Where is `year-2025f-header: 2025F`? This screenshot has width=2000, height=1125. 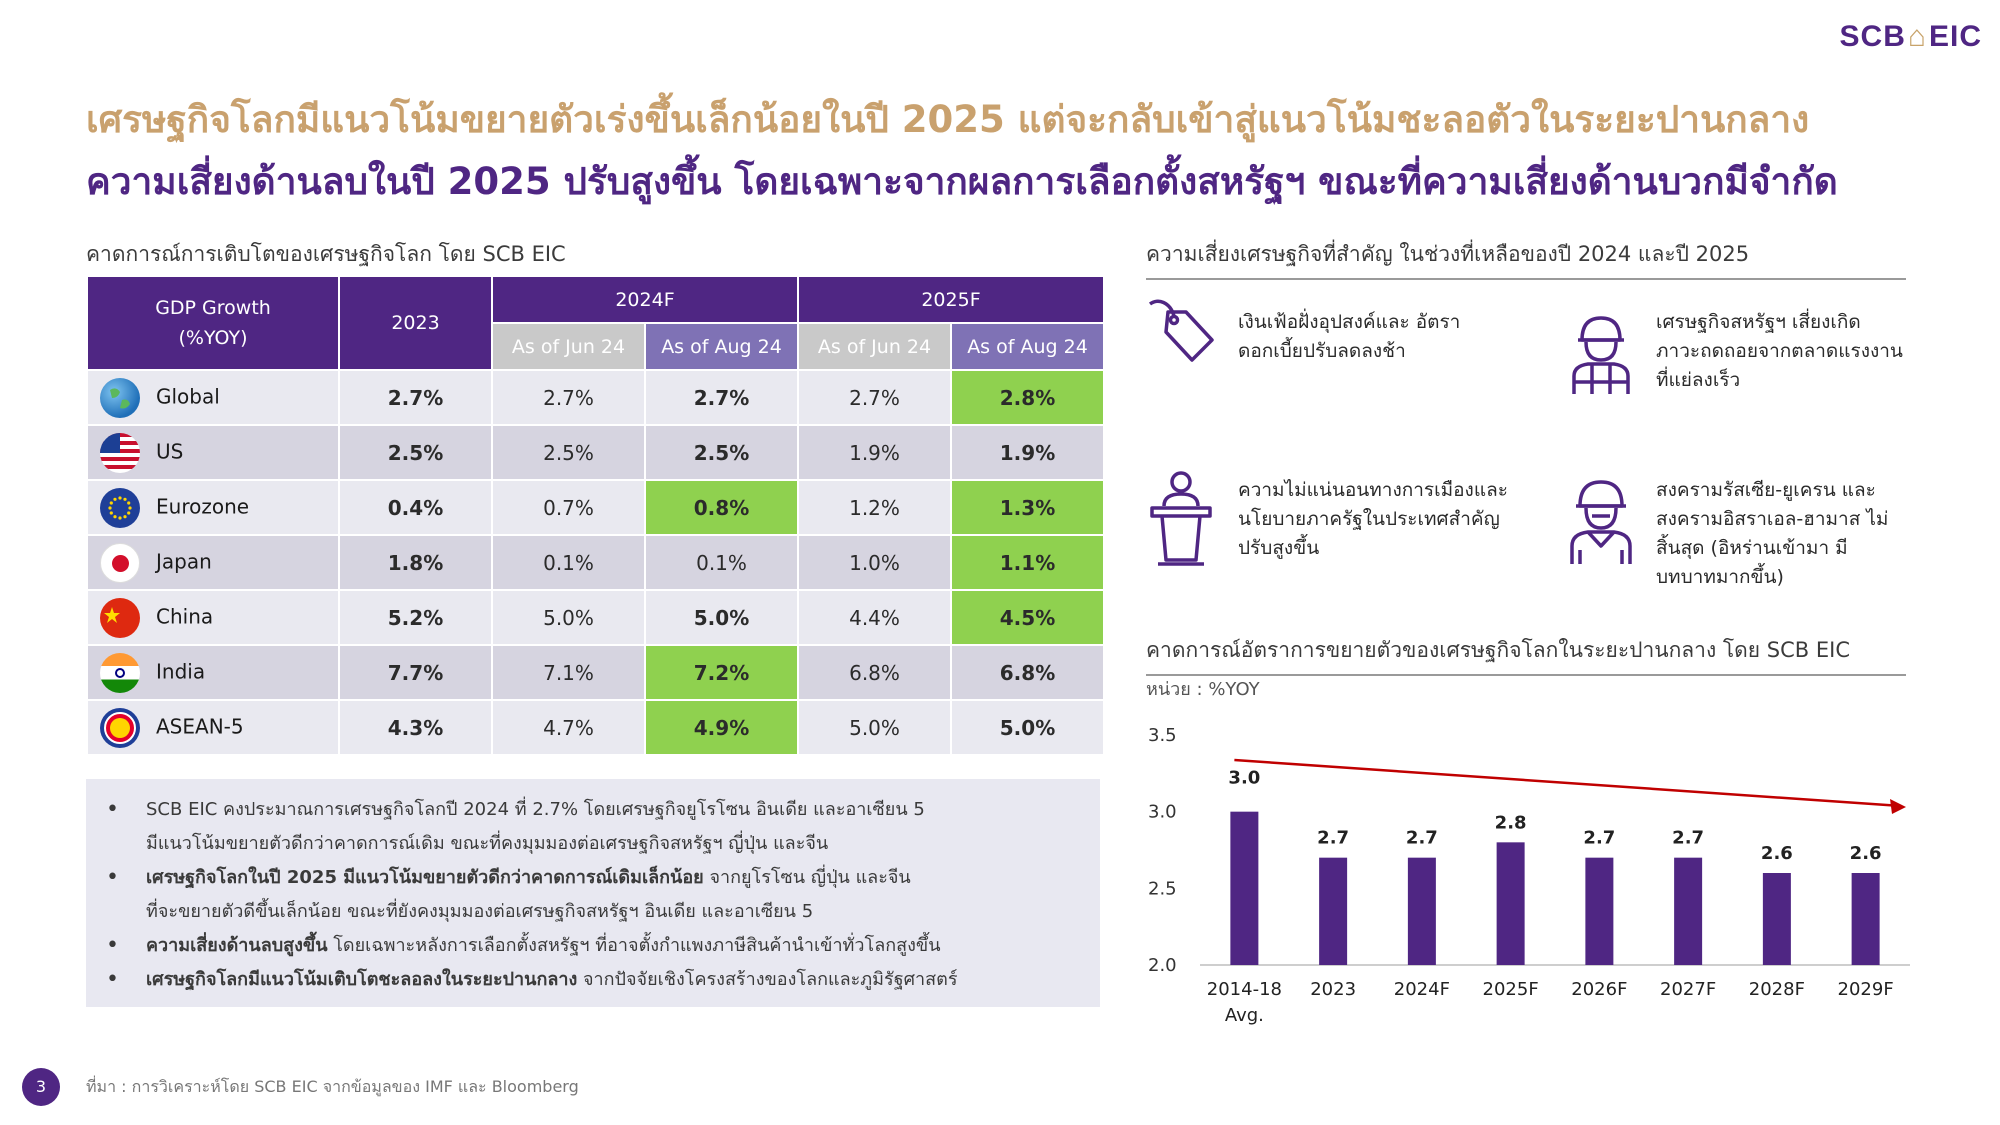
year-2025f-header: 2025F is located at coordinates (951, 299).